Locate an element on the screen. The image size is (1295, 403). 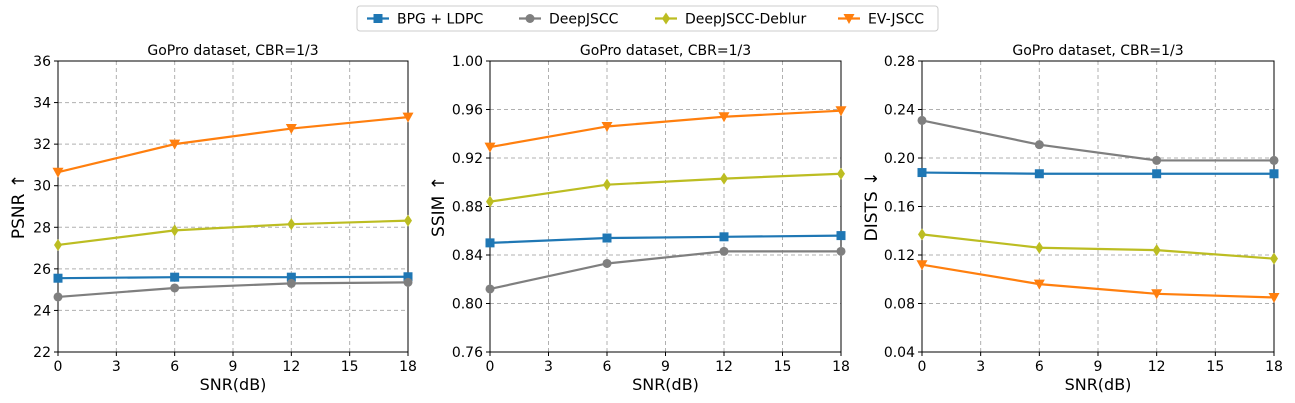
y-tick-label: 0.04 is located at coordinates (899, 353).